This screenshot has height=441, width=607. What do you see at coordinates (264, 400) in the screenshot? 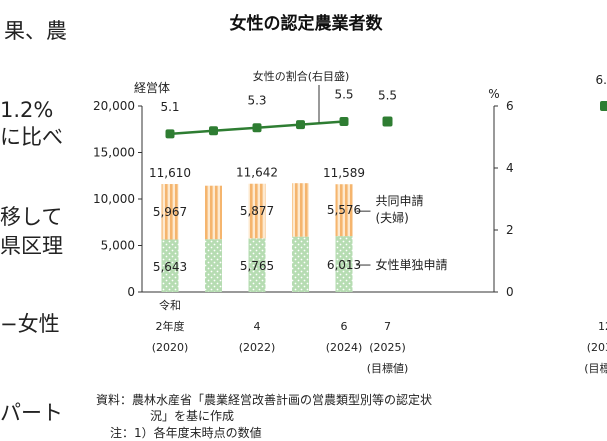
I see `source-note: 資料：農林水産省「農業経営改善計画の営農類型別等の認定状` at bounding box center [264, 400].